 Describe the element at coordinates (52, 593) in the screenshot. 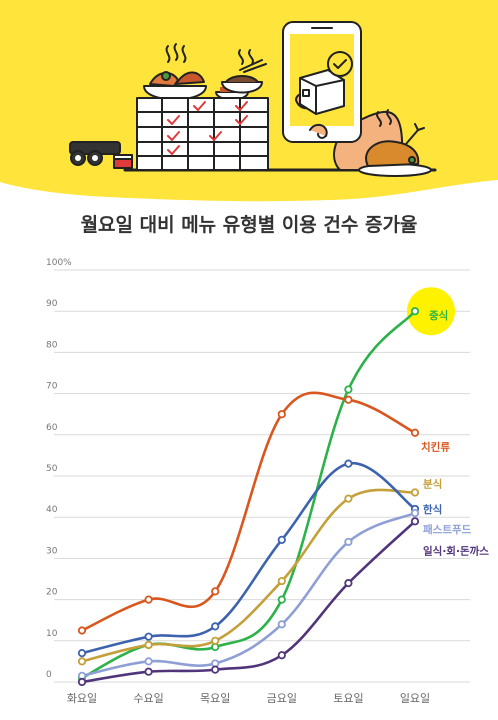

I see `y-tick-label: 20` at that location.